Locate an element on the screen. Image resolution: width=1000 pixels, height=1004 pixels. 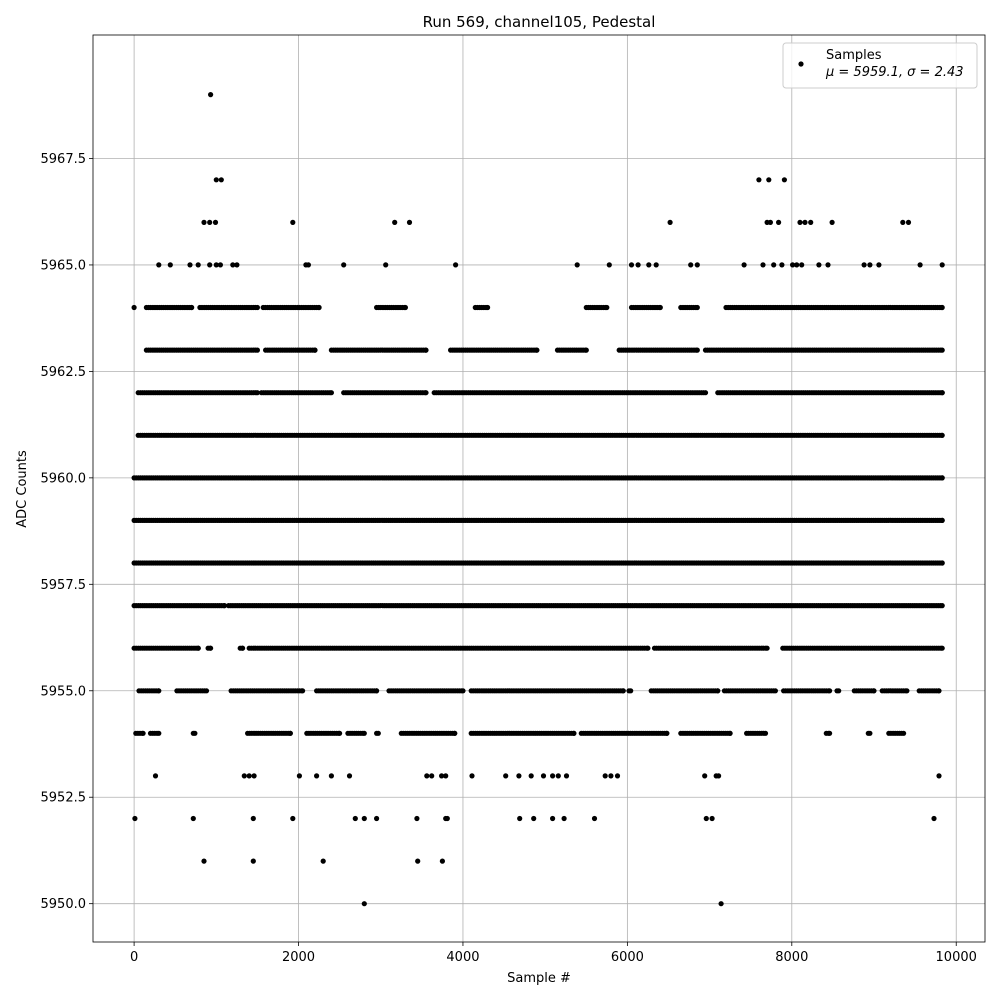
y-axis-label: ADC Counts is located at coordinates (22, 489).